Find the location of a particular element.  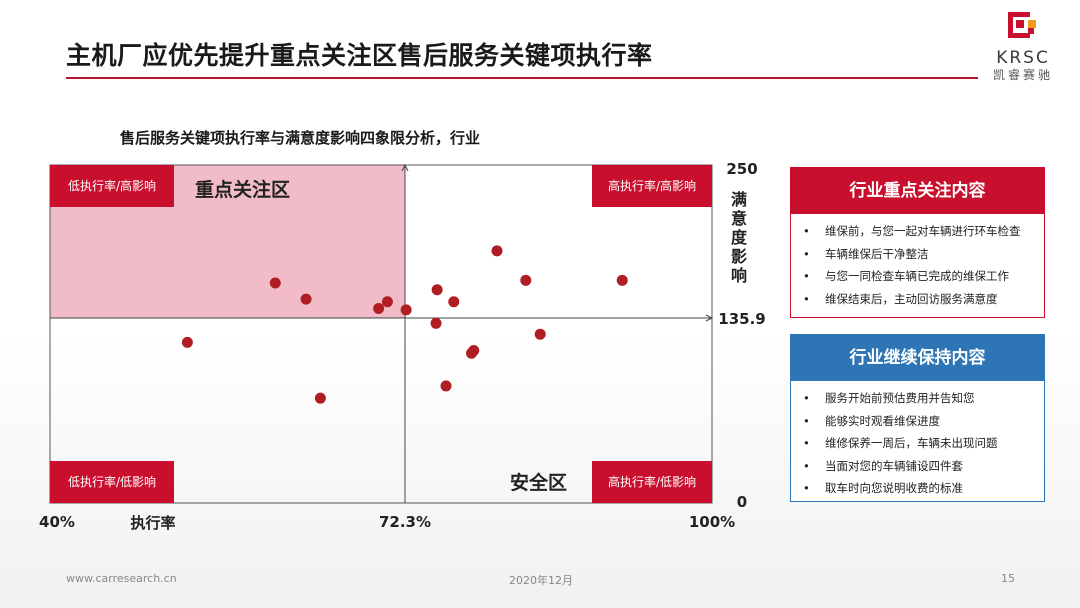

logo-subtext: 凯睿赛驰 is located at coordinates (1022, 75).